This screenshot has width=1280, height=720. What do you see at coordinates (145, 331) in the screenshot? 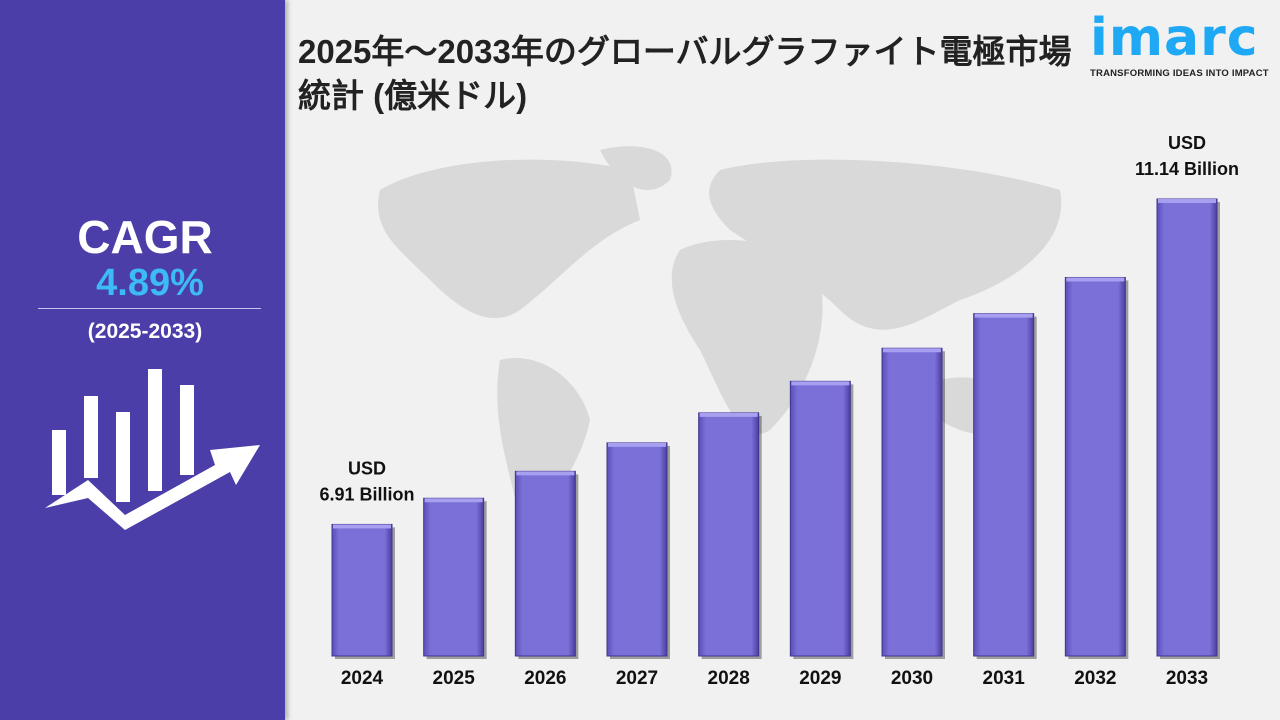
I see `cagr-period: (2025-2033)` at bounding box center [145, 331].